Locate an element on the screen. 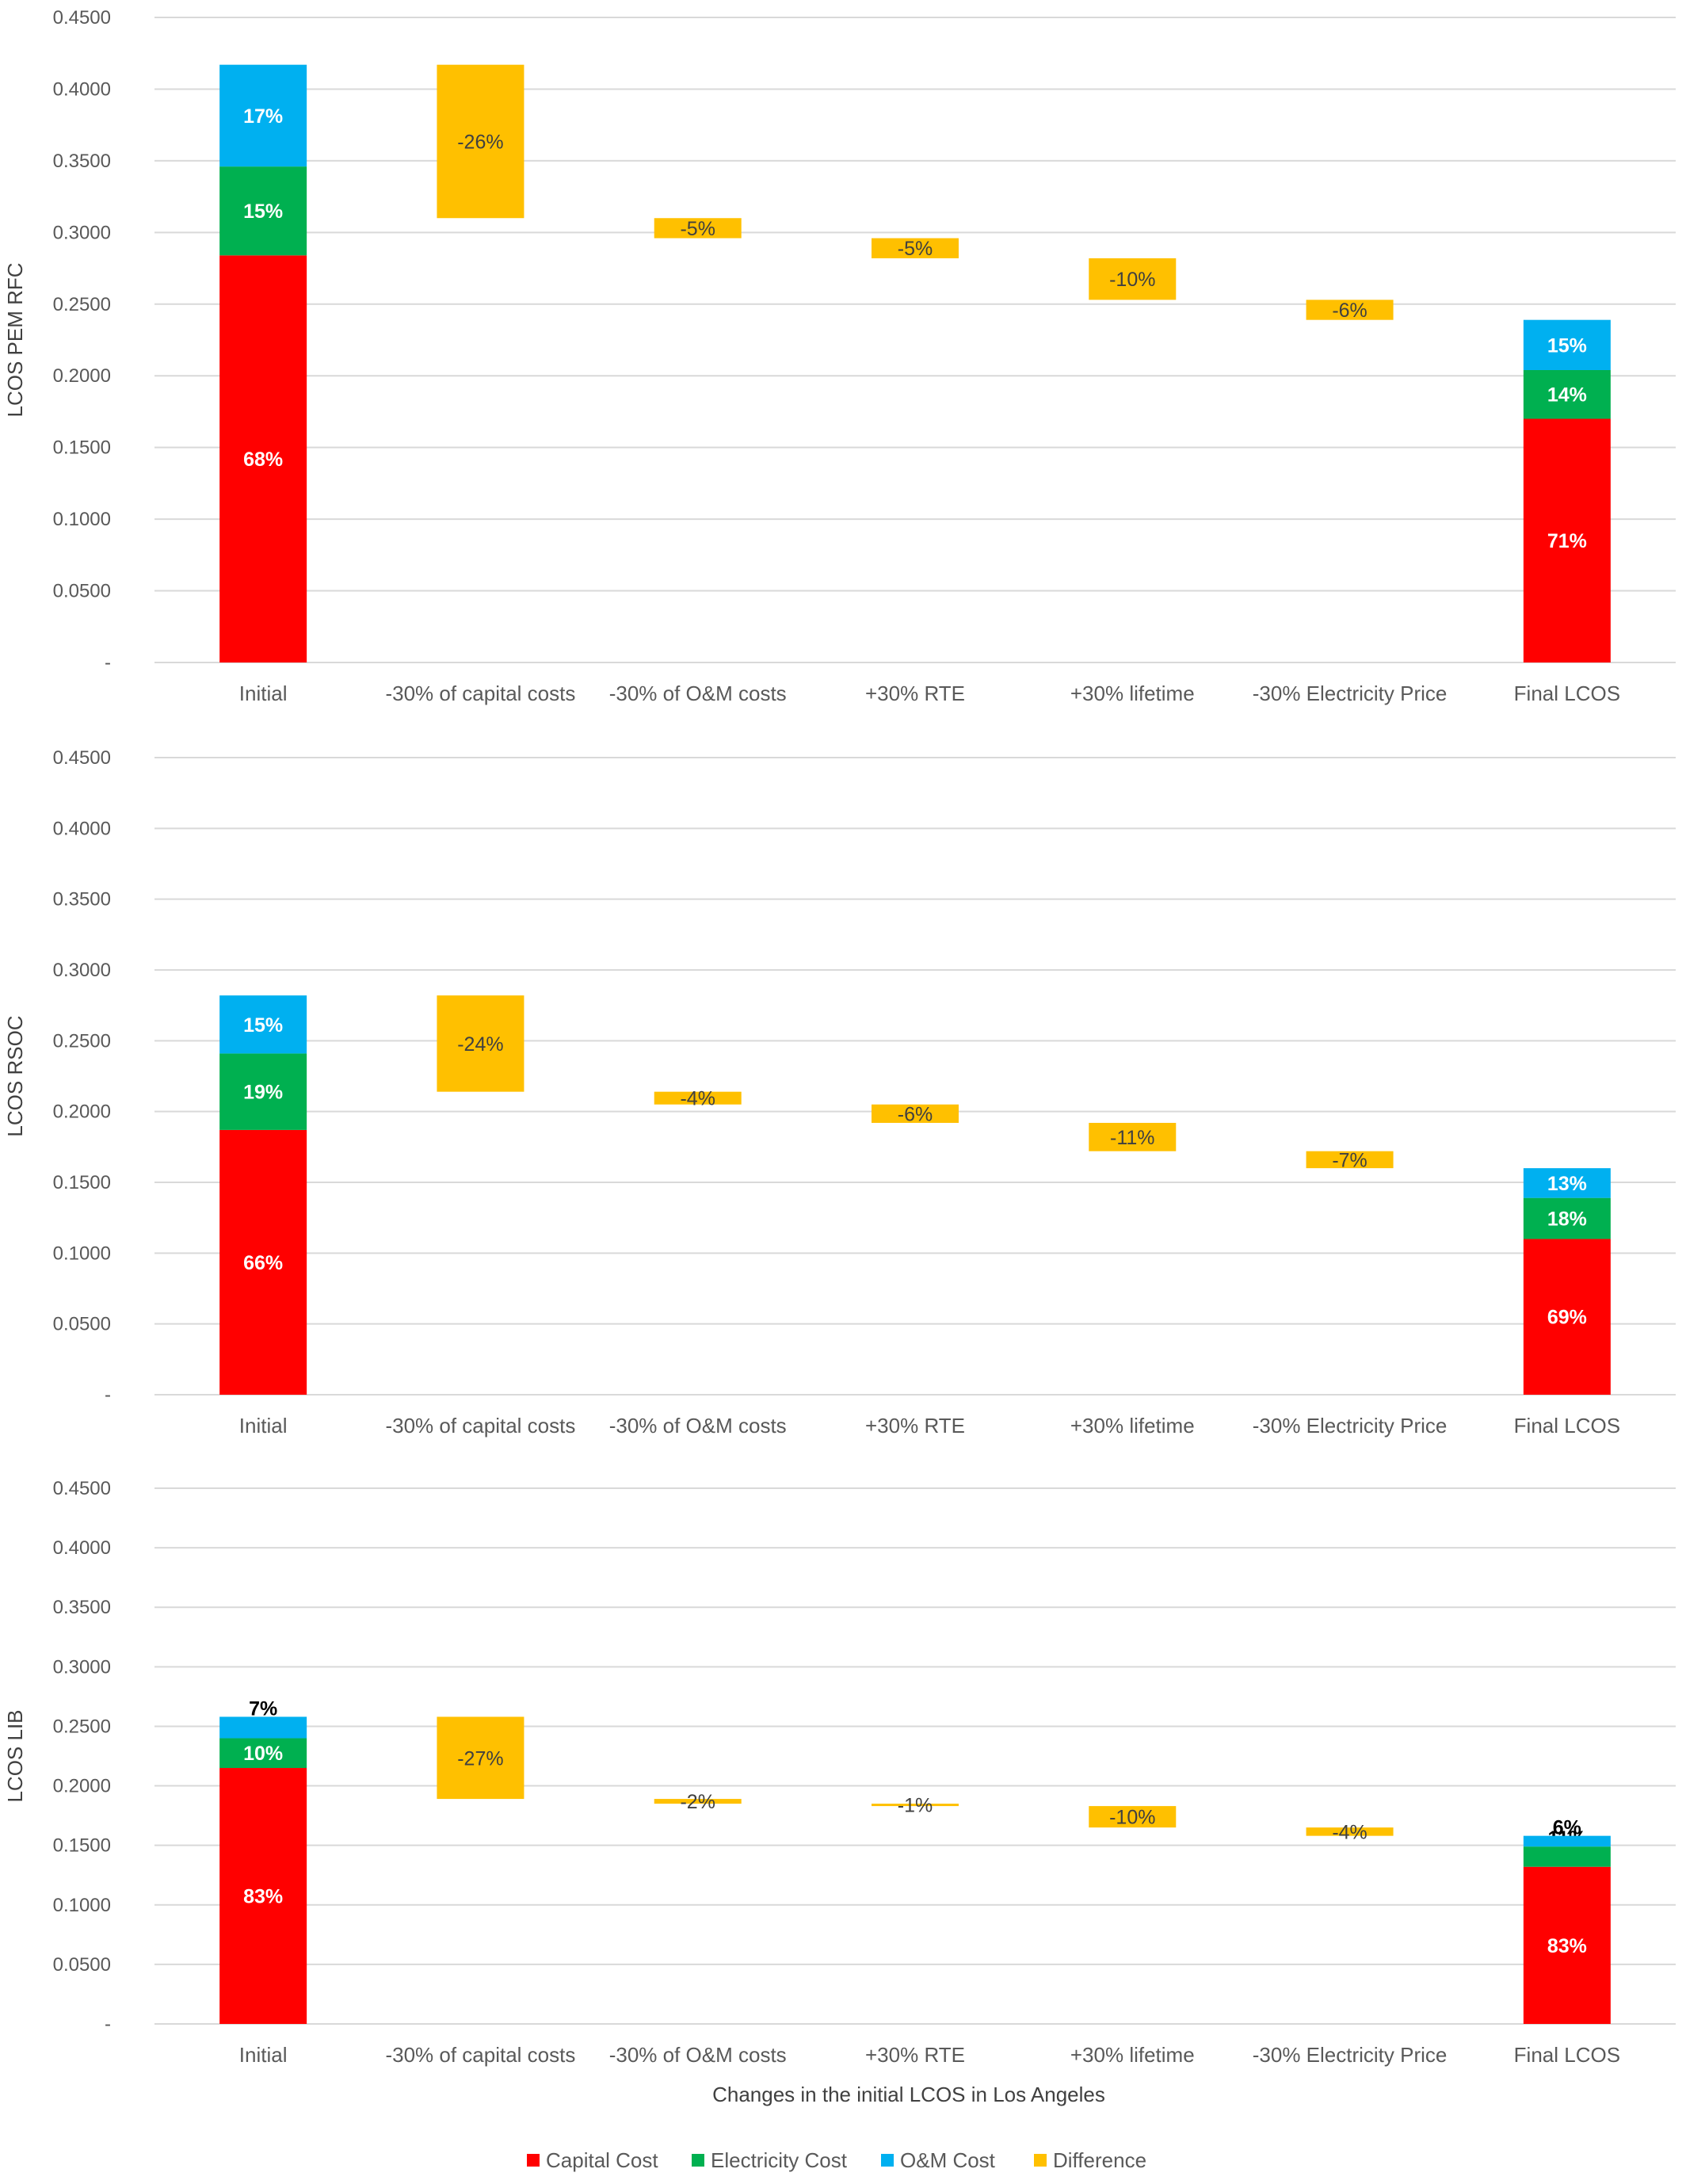  y-tick-label: 0.2500 is located at coordinates (82, 1041).